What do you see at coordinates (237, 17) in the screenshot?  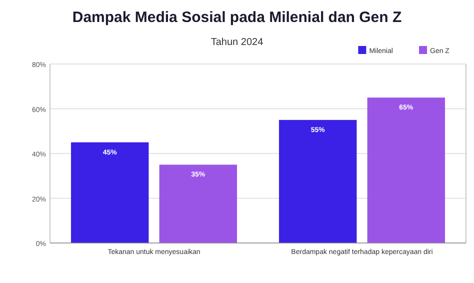 I see `chart-title: Dampak Media Sosial pada Milenial dan Gen Z` at bounding box center [237, 17].